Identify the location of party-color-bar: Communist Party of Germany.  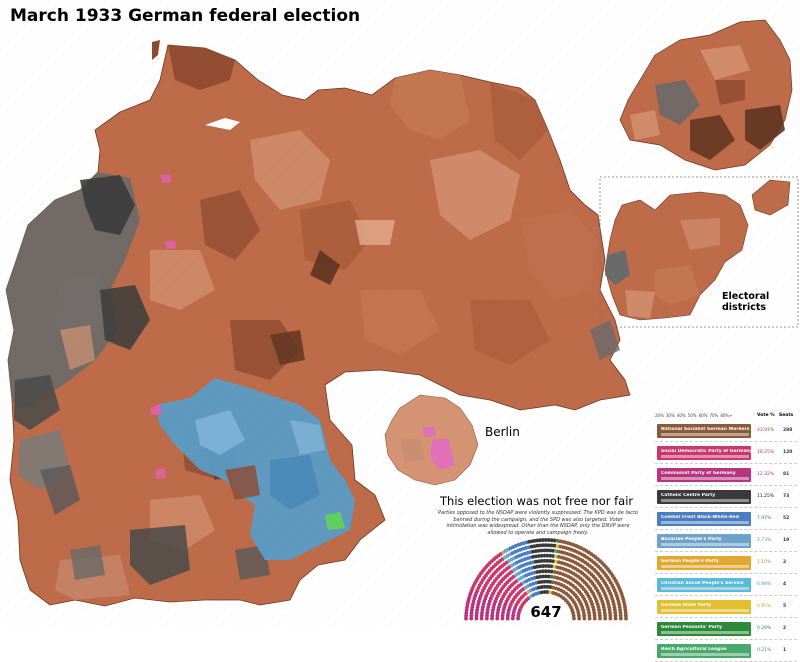
(704, 475).